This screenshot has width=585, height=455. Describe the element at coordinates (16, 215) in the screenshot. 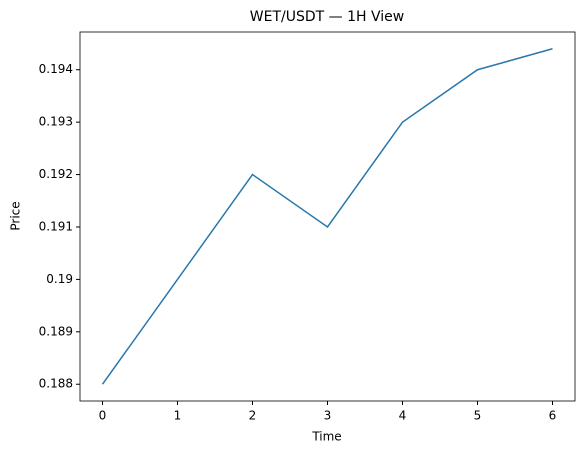

I see `y-axis-label: Price` at that location.